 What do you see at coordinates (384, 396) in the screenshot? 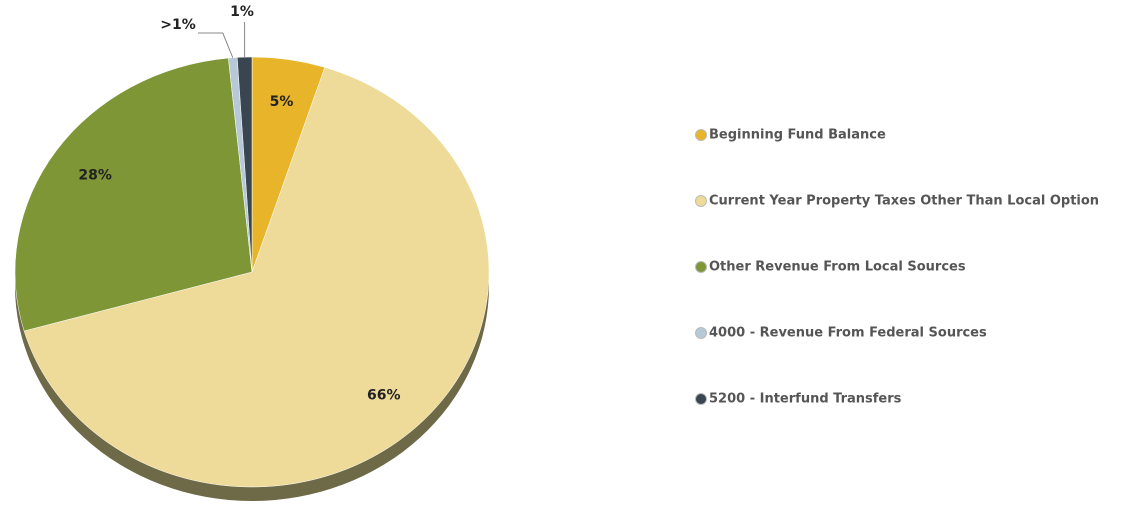
I see `slice-label: 66%` at bounding box center [384, 396].